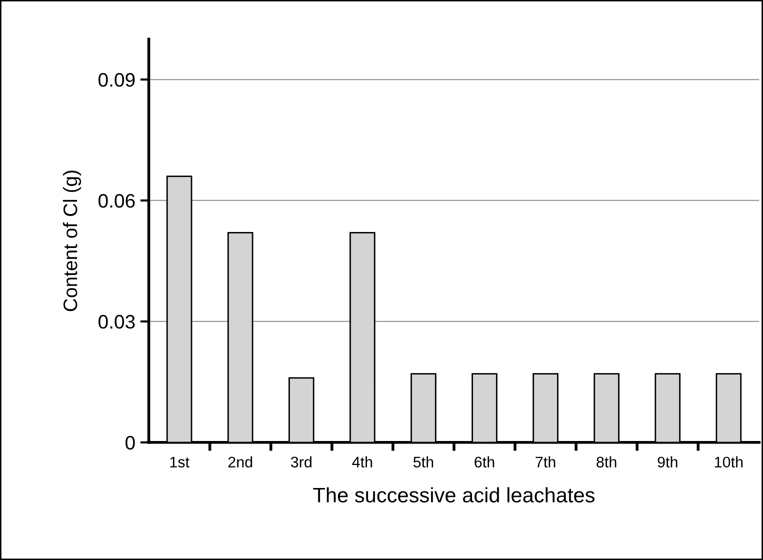  Describe the element at coordinates (606, 462) in the screenshot. I see `x-tick-label: 8th` at that location.